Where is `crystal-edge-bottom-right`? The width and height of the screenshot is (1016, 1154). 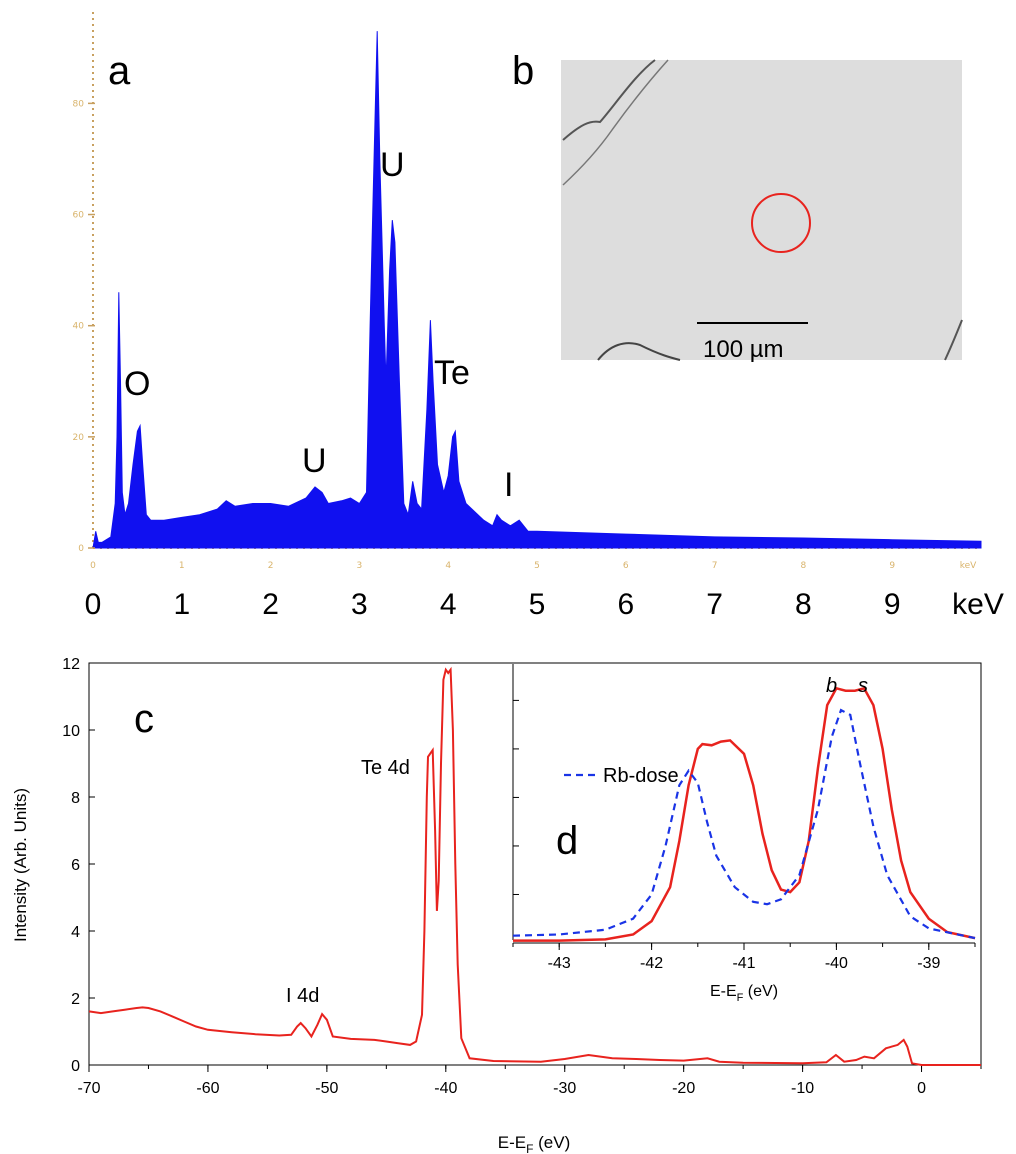
crystal-edge-bottom-right is located at coordinates (953, 340).